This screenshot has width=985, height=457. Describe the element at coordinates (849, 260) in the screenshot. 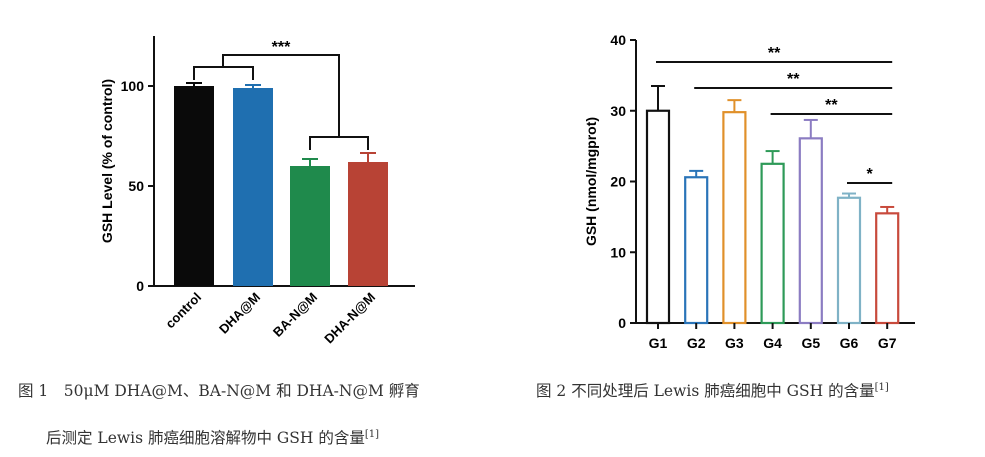

I see `bar-G6` at that location.